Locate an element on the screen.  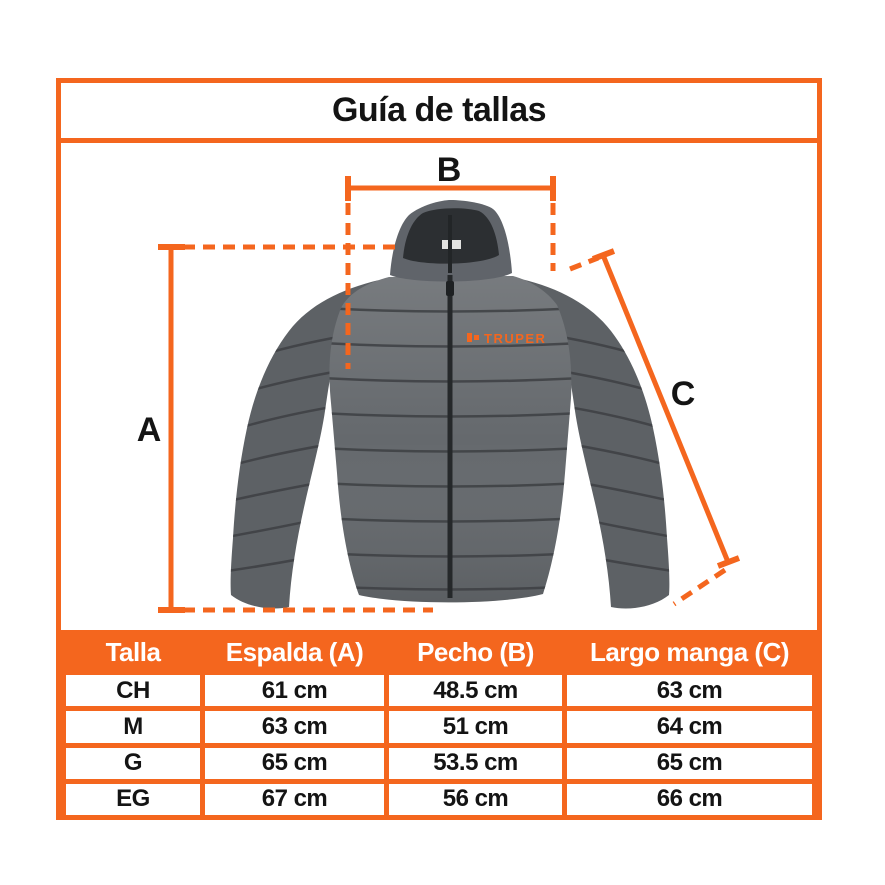
cell-g-talla: G is located at coordinates (133, 763).